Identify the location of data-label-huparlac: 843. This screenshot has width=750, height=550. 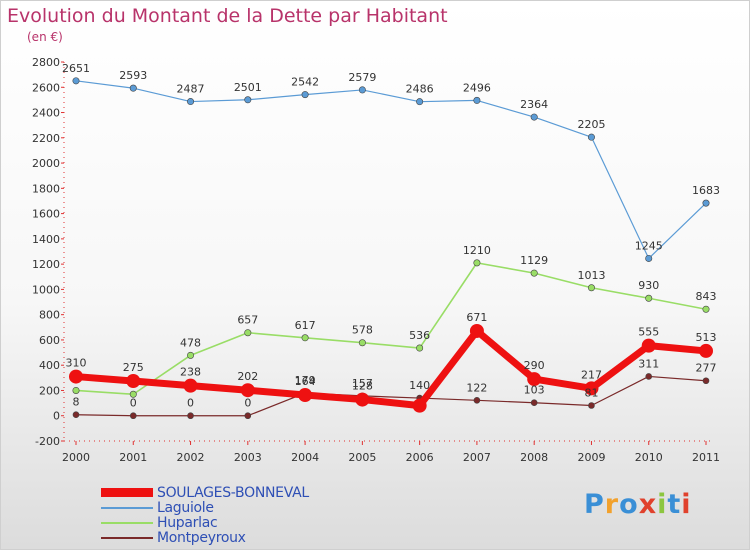
(706, 296).